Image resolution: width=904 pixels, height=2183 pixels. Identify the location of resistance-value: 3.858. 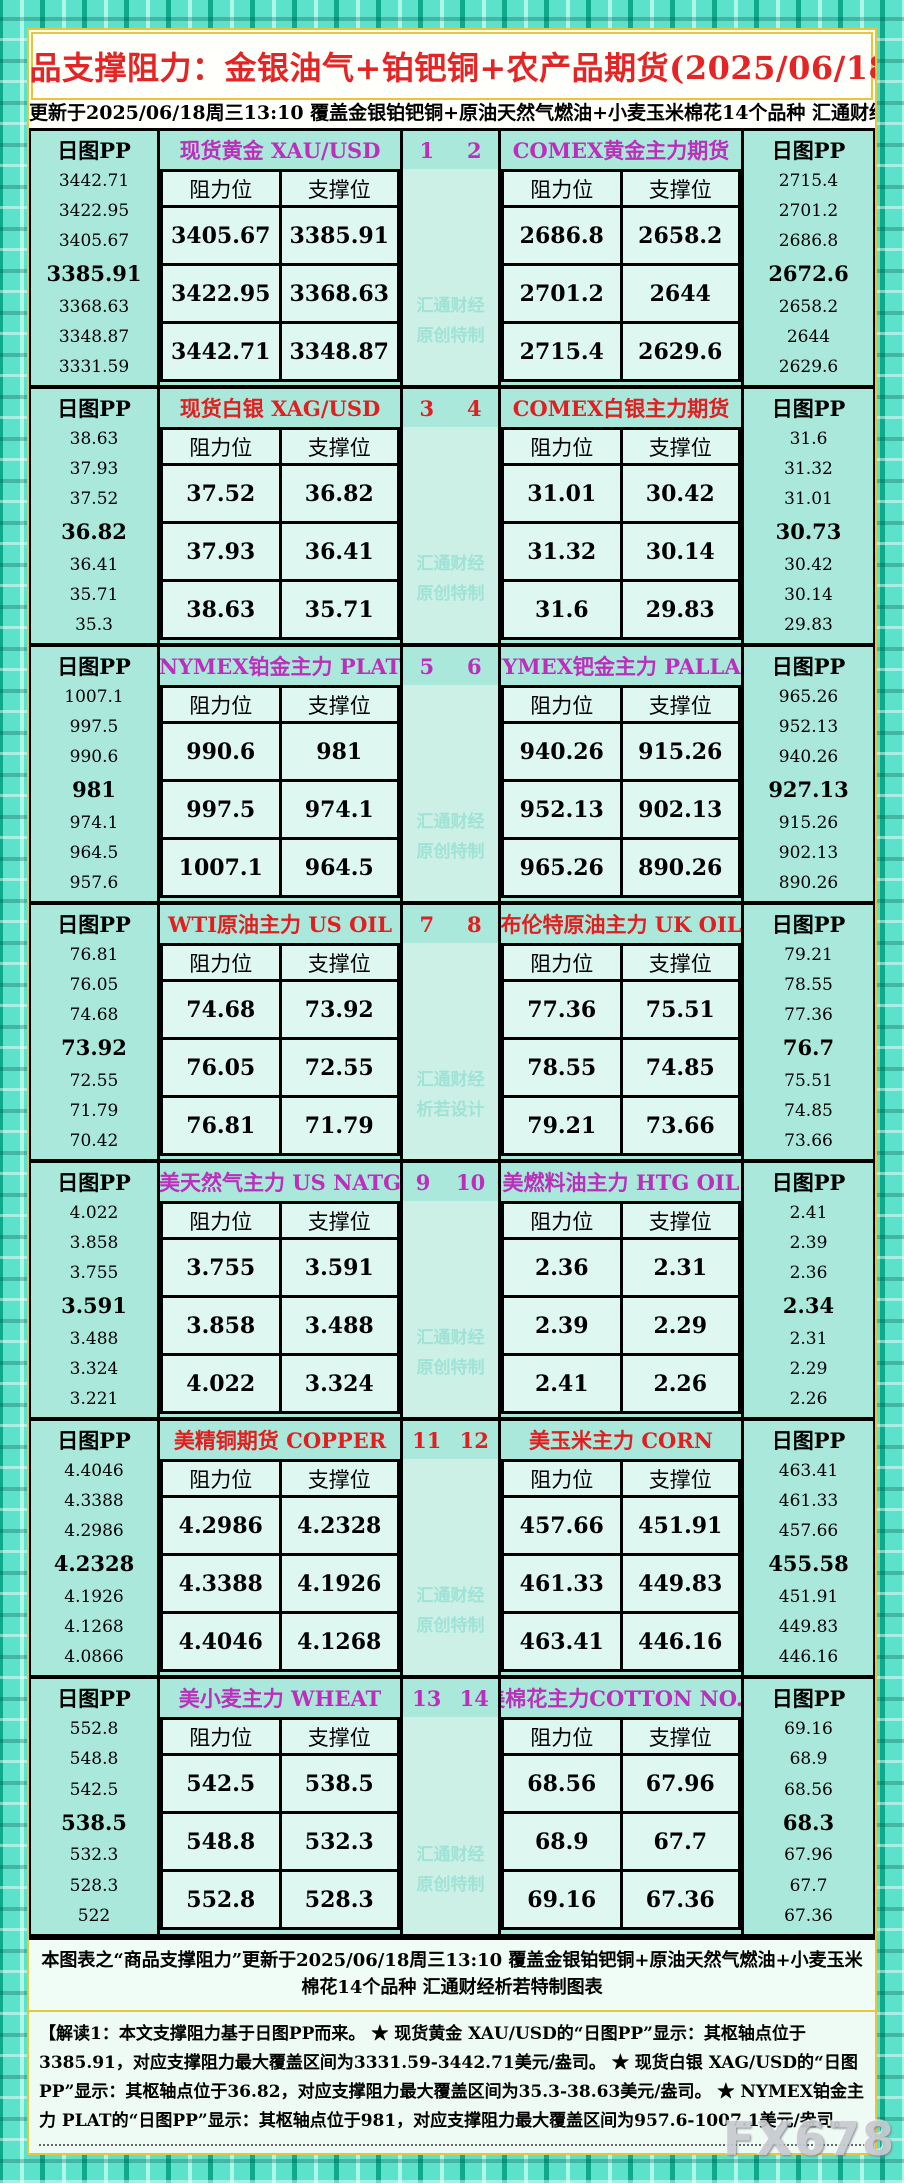
(221, 1325).